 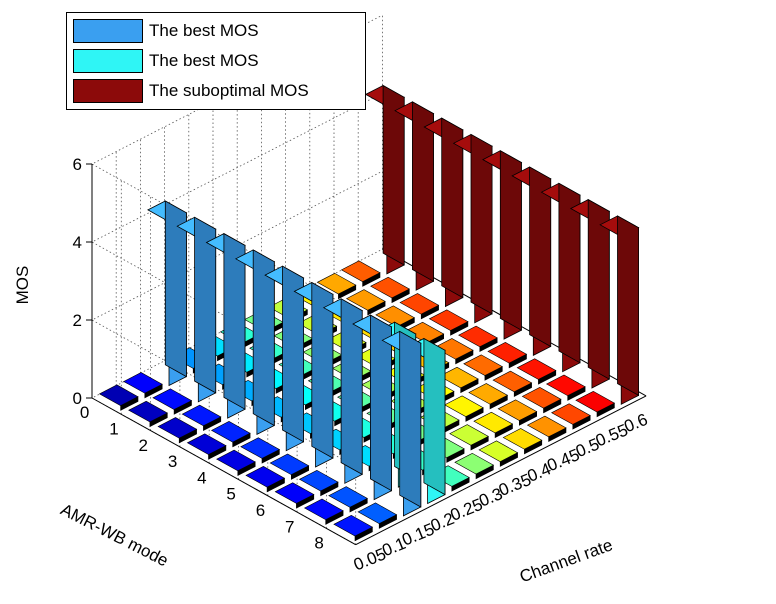 I want to click on y-tick-label: 5, so click(x=230, y=494).